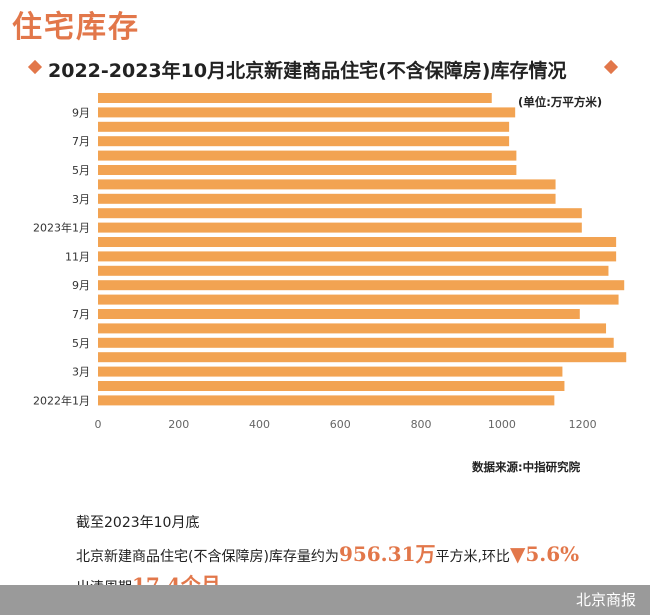  What do you see at coordinates (138, 523) in the screenshot?
I see `summary-line-1: 截至2023年10月底` at bounding box center [138, 523].